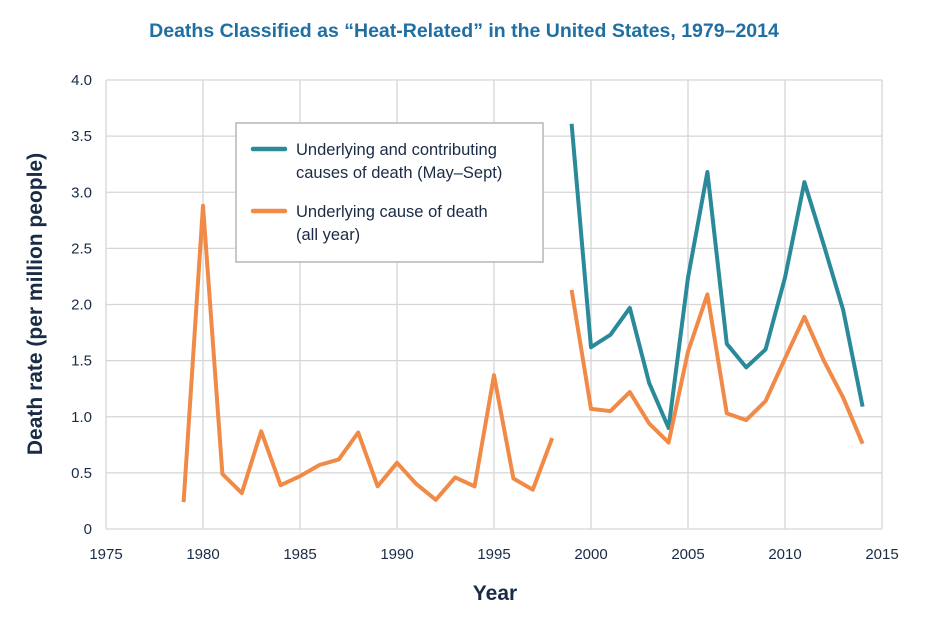 Image resolution: width=928 pixels, height=617 pixels. Describe the element at coordinates (495, 593) in the screenshot. I see `x-axis-label: Year` at that location.